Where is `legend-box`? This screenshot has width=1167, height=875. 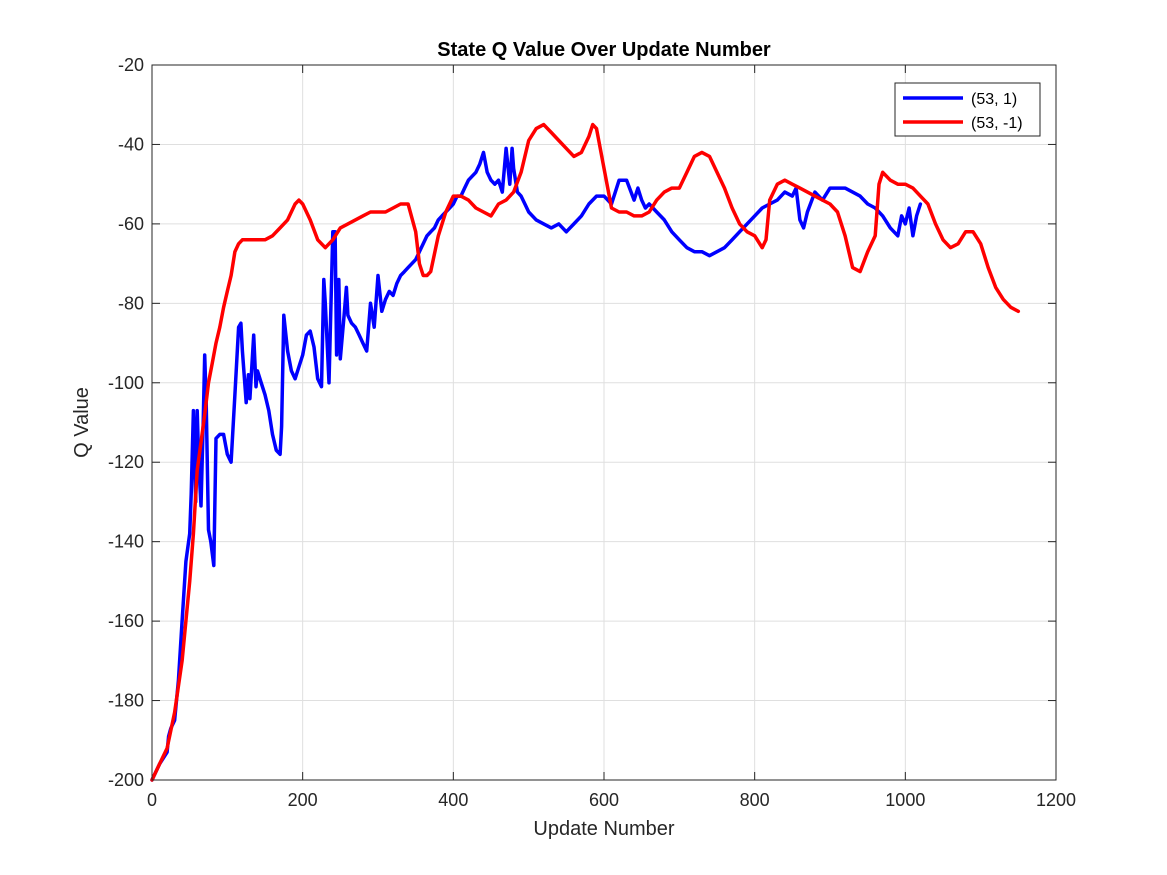
legend-box is located at coordinates (967, 109).